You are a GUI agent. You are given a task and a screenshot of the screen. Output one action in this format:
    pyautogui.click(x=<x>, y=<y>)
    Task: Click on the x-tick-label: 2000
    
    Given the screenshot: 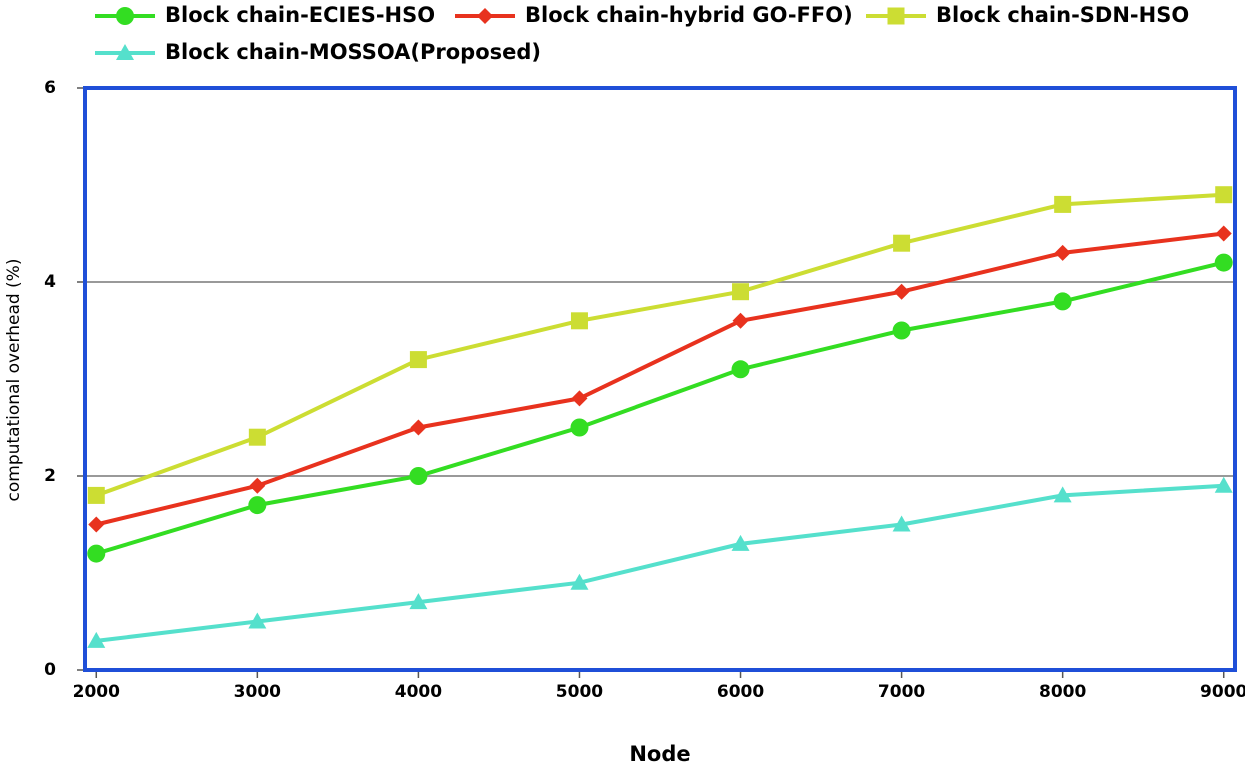 What is the action you would take?
    pyautogui.click(x=96, y=692)
    